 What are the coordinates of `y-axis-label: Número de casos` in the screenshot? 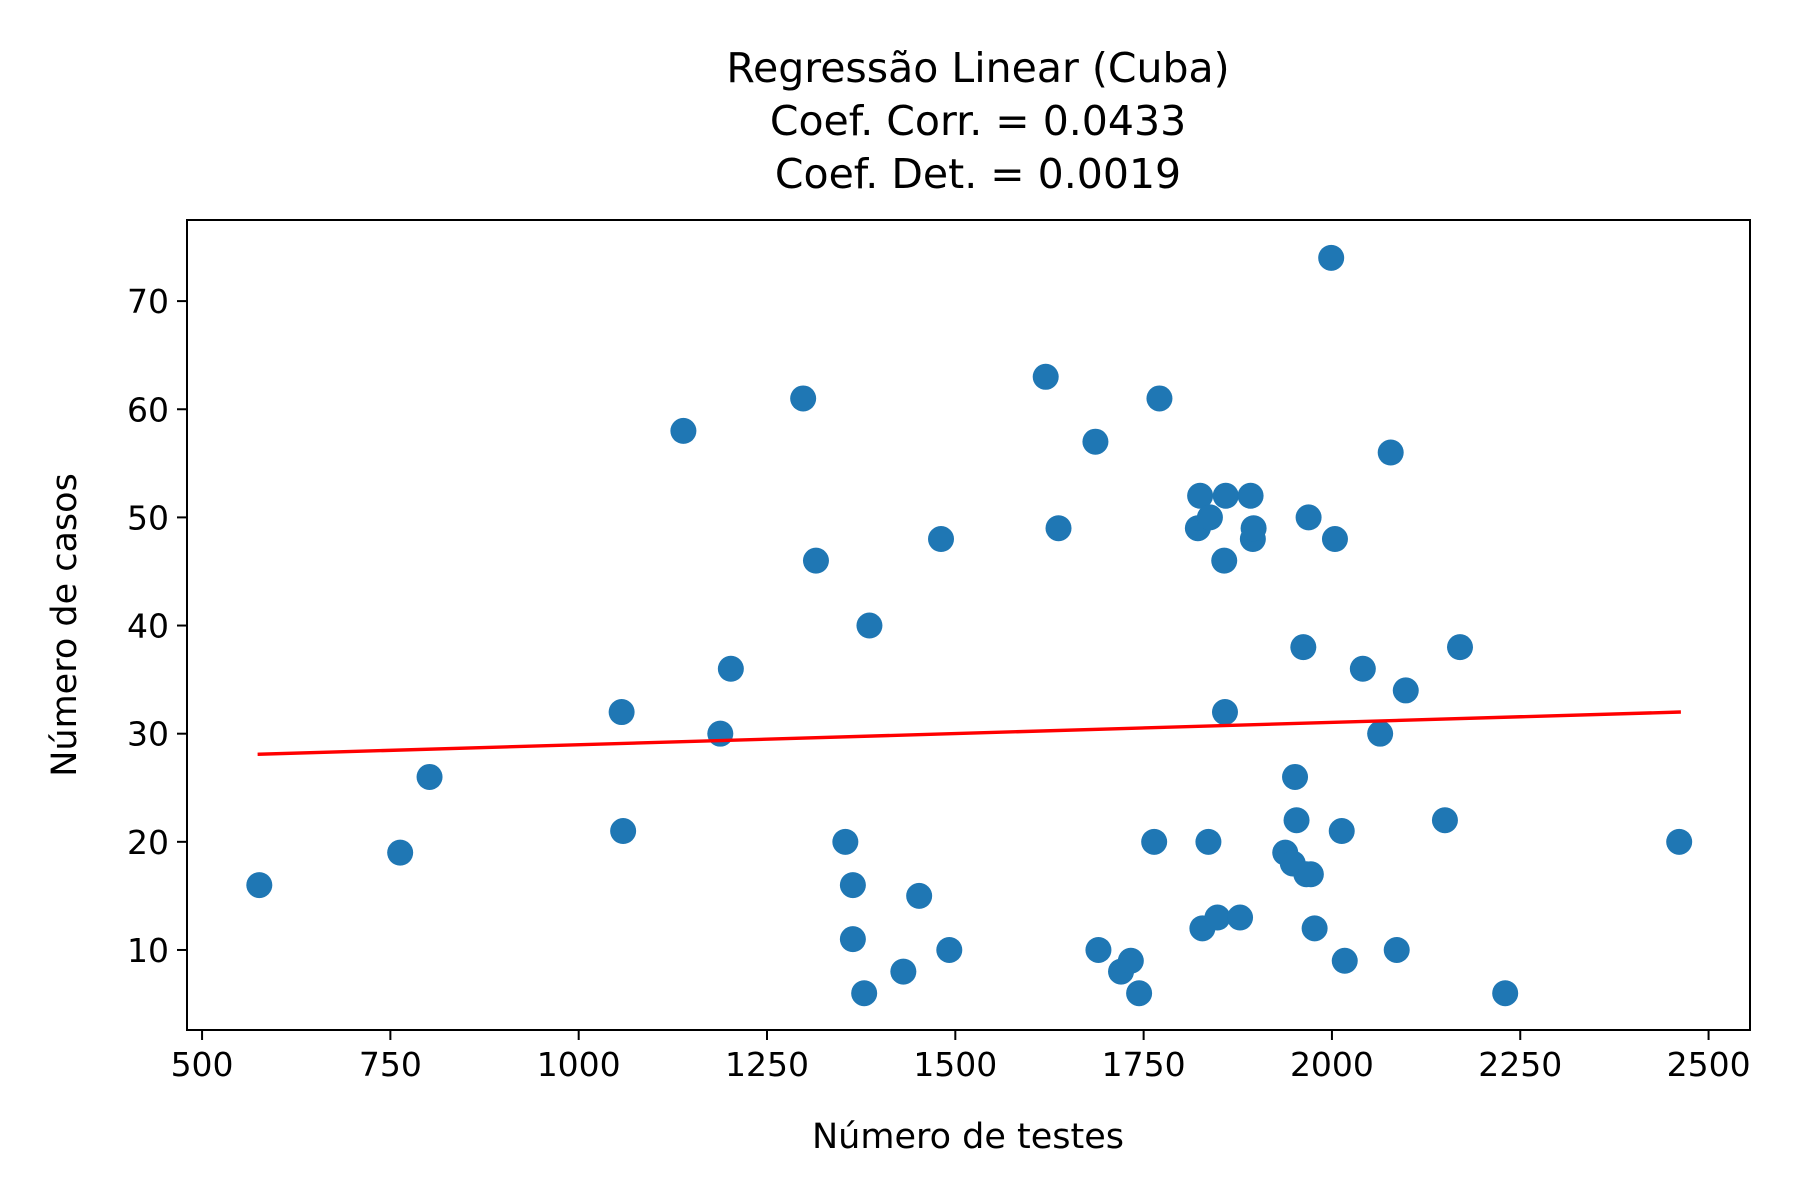 It's located at (65, 625).